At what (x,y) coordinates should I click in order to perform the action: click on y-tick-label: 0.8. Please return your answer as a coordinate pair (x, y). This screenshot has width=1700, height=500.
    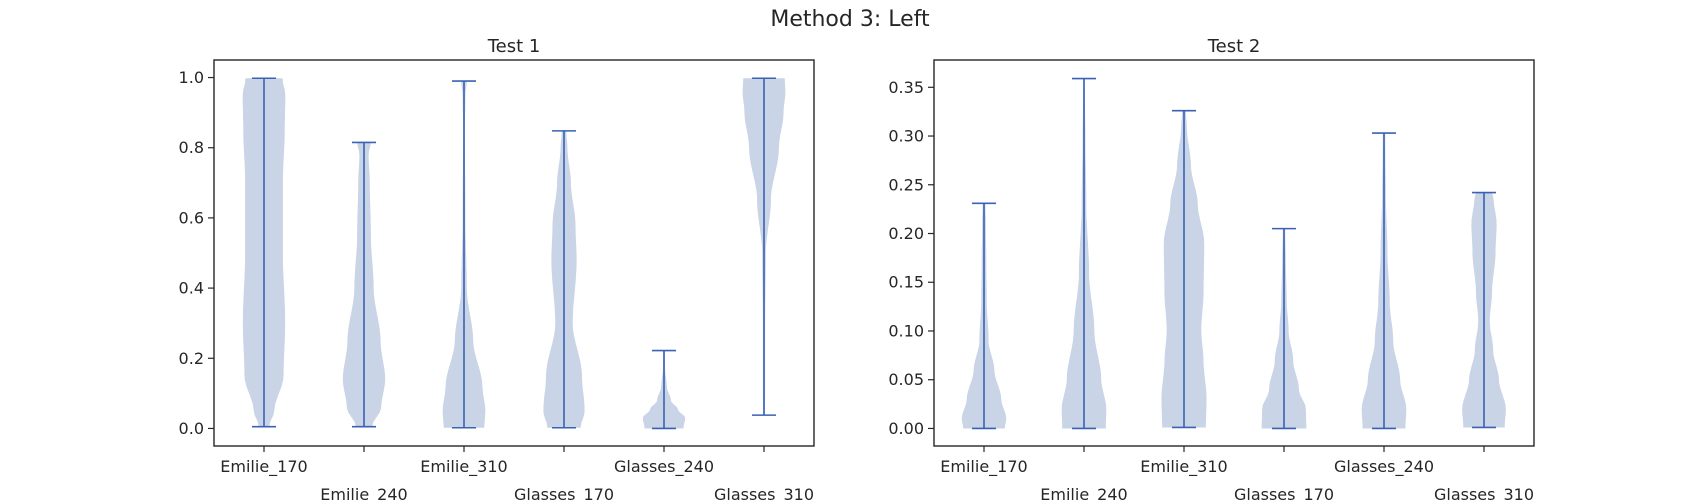
    Looking at the image, I should click on (191, 147).